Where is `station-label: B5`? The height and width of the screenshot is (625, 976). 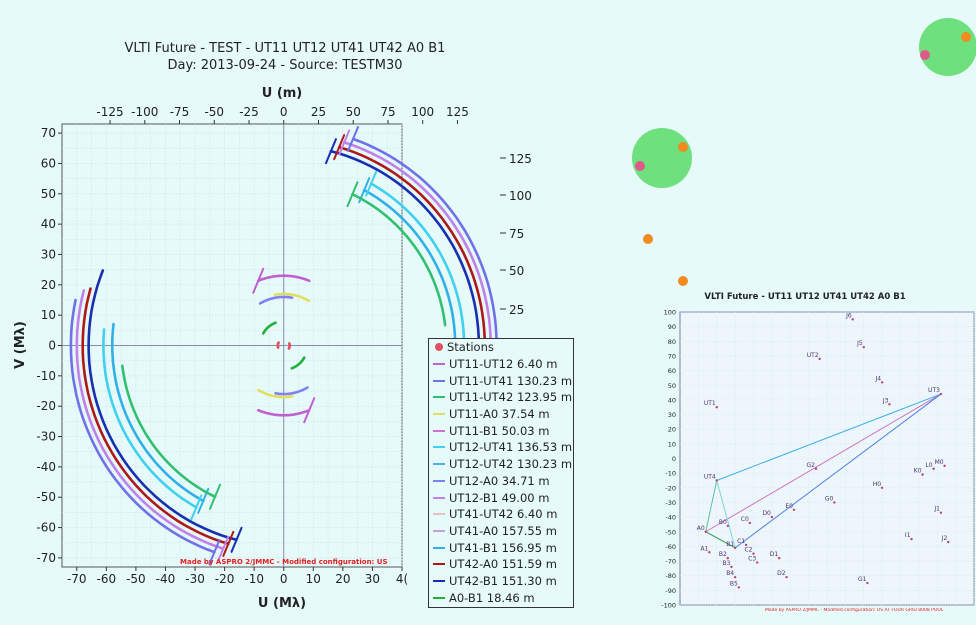 station-label: B5 is located at coordinates (734, 583).